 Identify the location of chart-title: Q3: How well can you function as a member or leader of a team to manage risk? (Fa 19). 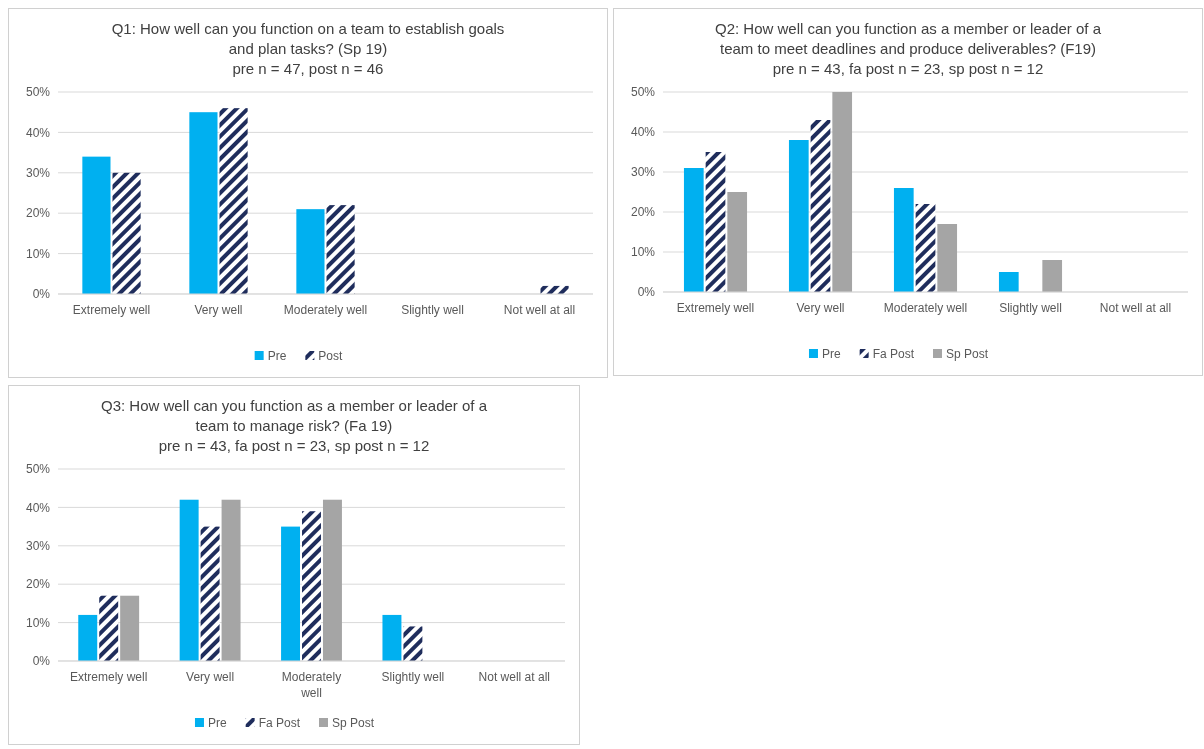
(294, 415).